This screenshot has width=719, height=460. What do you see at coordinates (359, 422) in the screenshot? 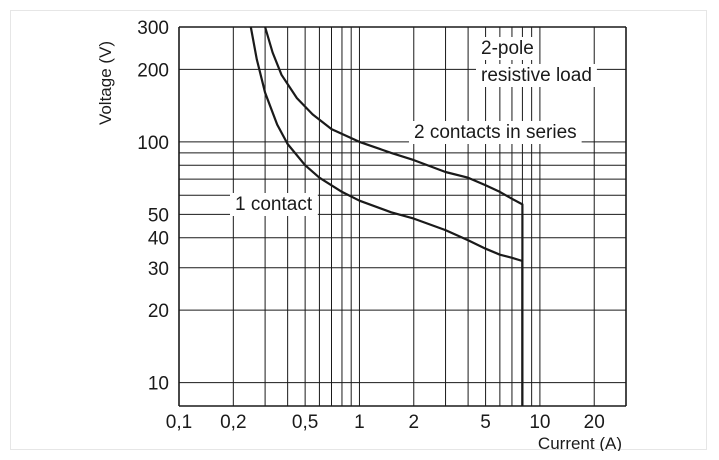
I see `x-tick-label: 1` at bounding box center [359, 422].